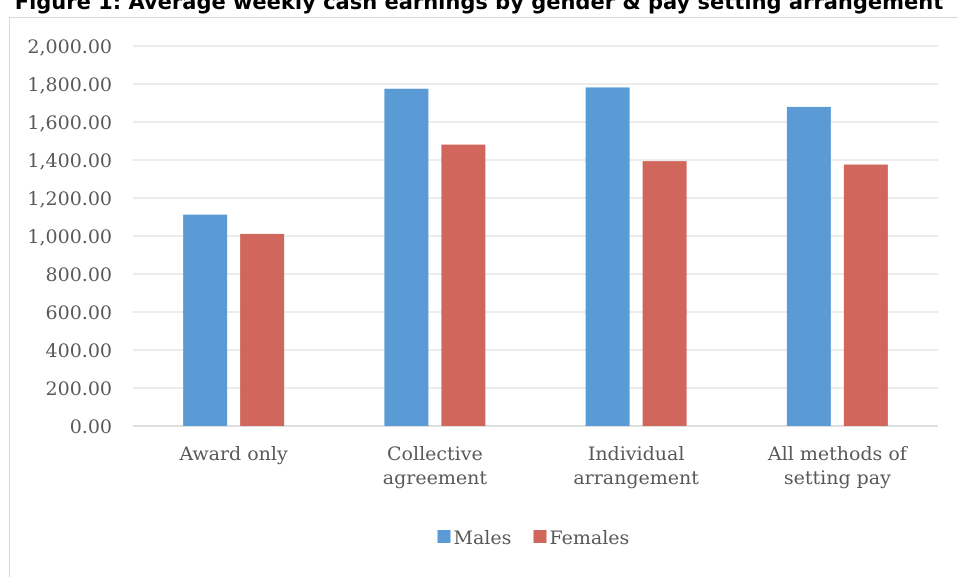 The image size is (958, 577). What do you see at coordinates (79, 313) in the screenshot?
I see `y-tick-label: 600.00` at bounding box center [79, 313].